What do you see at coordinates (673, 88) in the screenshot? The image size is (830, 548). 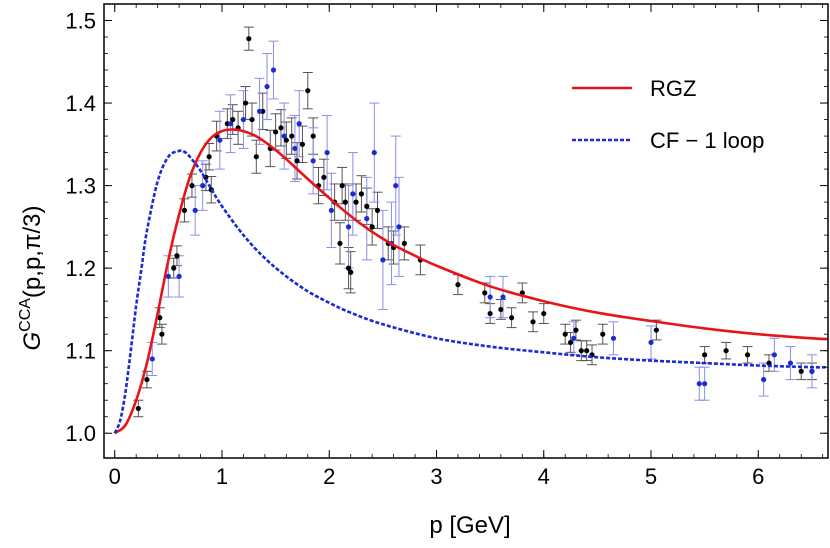 I see `legend-label-rgz: RGZ` at bounding box center [673, 88].